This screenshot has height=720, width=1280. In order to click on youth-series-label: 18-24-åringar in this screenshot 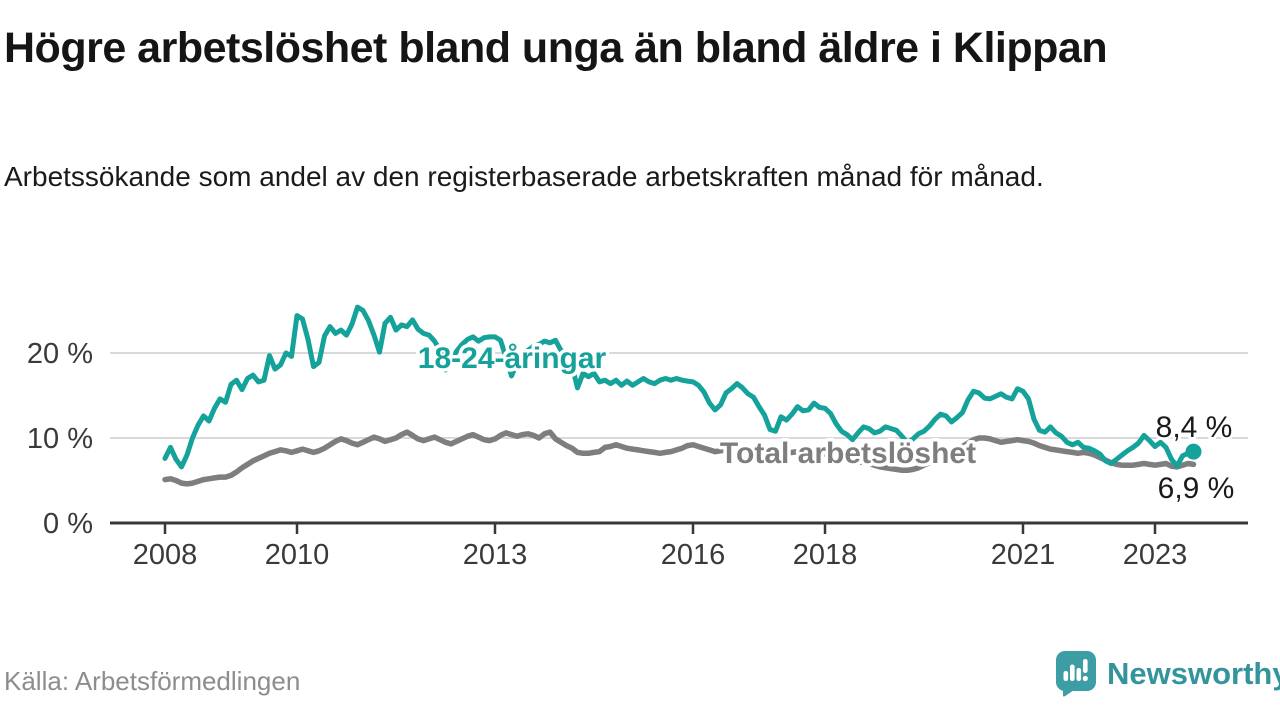, I will do `click(512, 358)`.